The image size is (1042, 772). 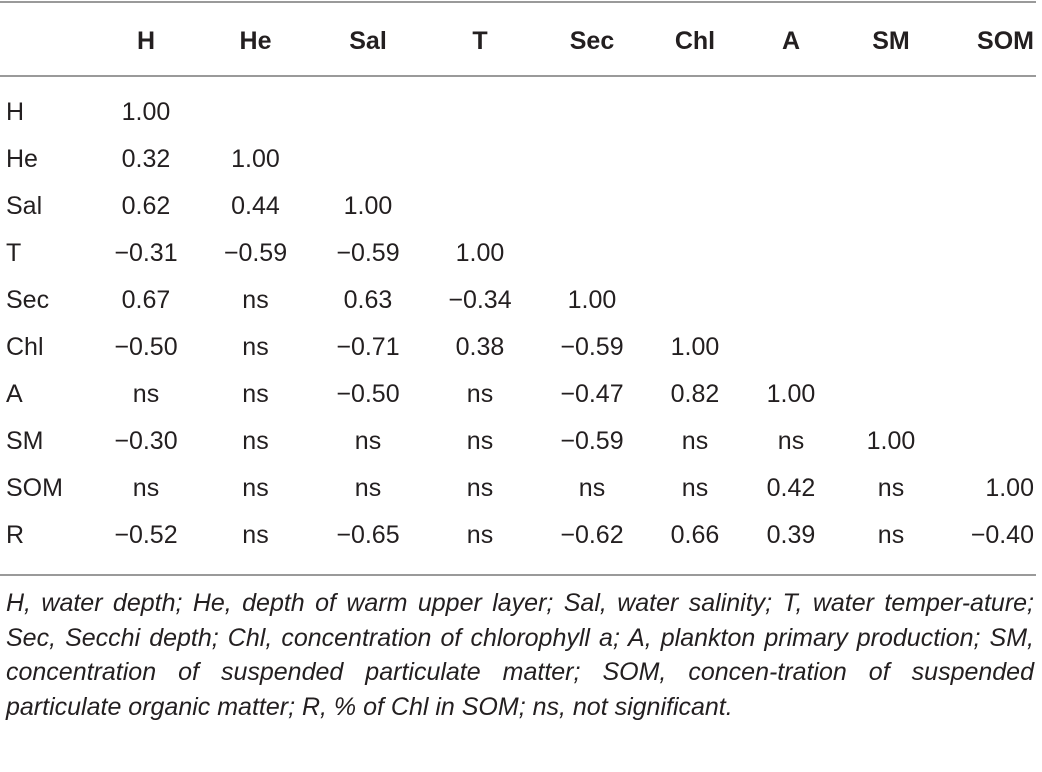 What do you see at coordinates (518, 347) in the screenshot?
I see `table-row: Chl −0.50 ns −0.71 0.38 −0.59 1.00` at bounding box center [518, 347].